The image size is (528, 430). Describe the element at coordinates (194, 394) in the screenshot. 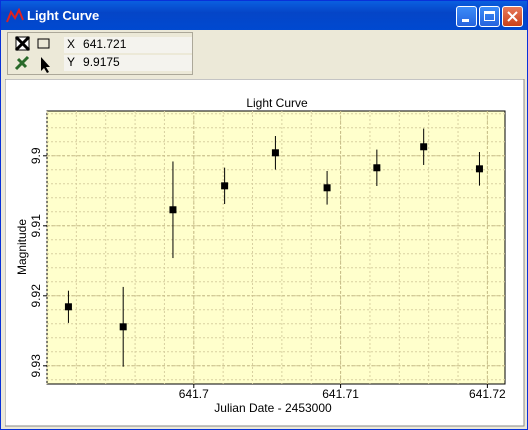

I see `x-tick-label: 641.7` at that location.